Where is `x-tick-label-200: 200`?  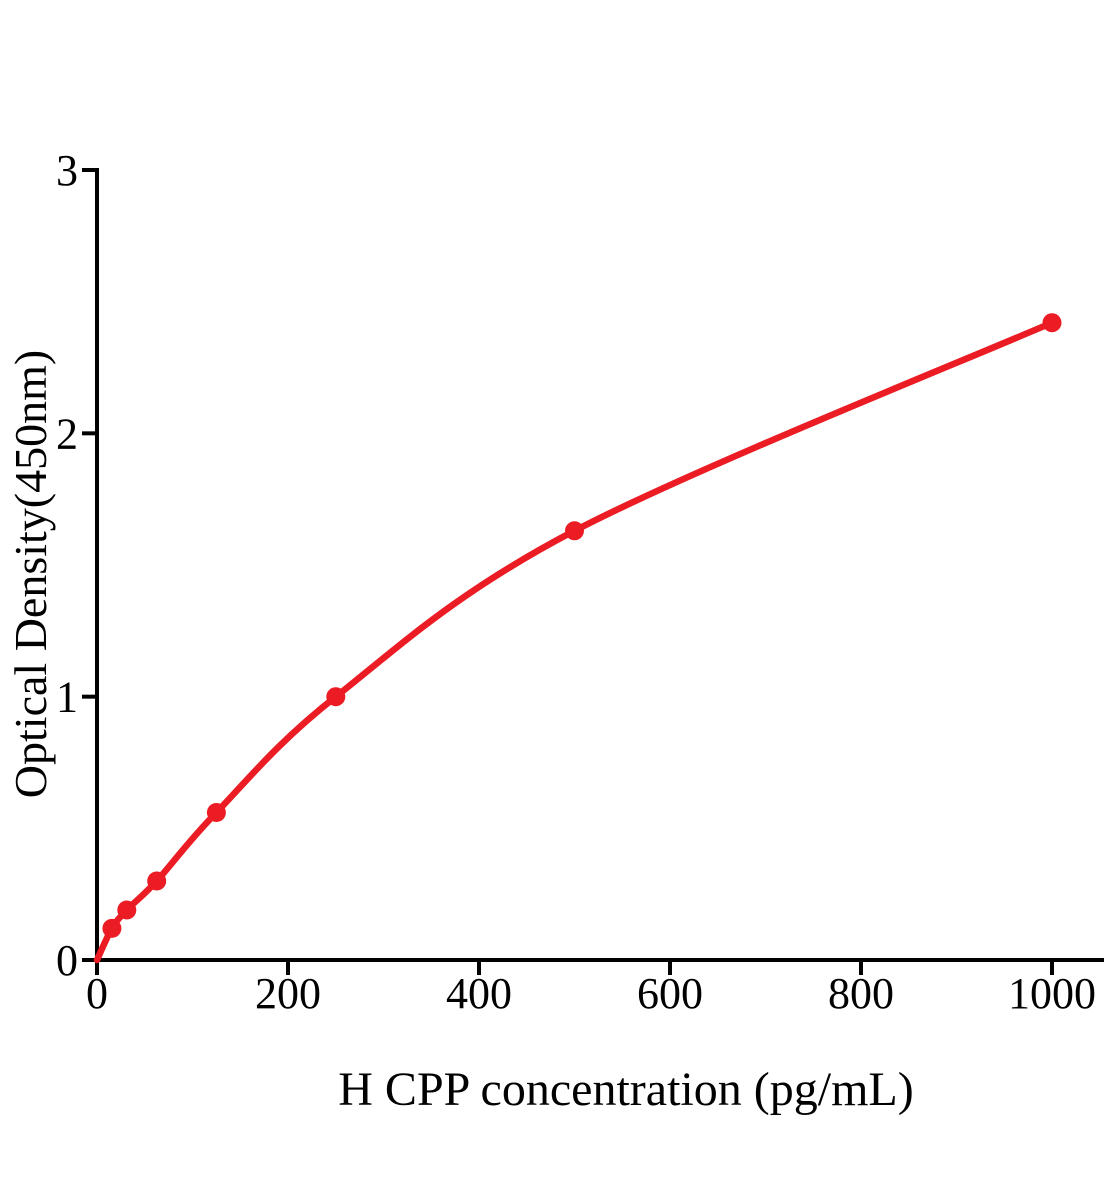 x-tick-label-200: 200 is located at coordinates (288, 993).